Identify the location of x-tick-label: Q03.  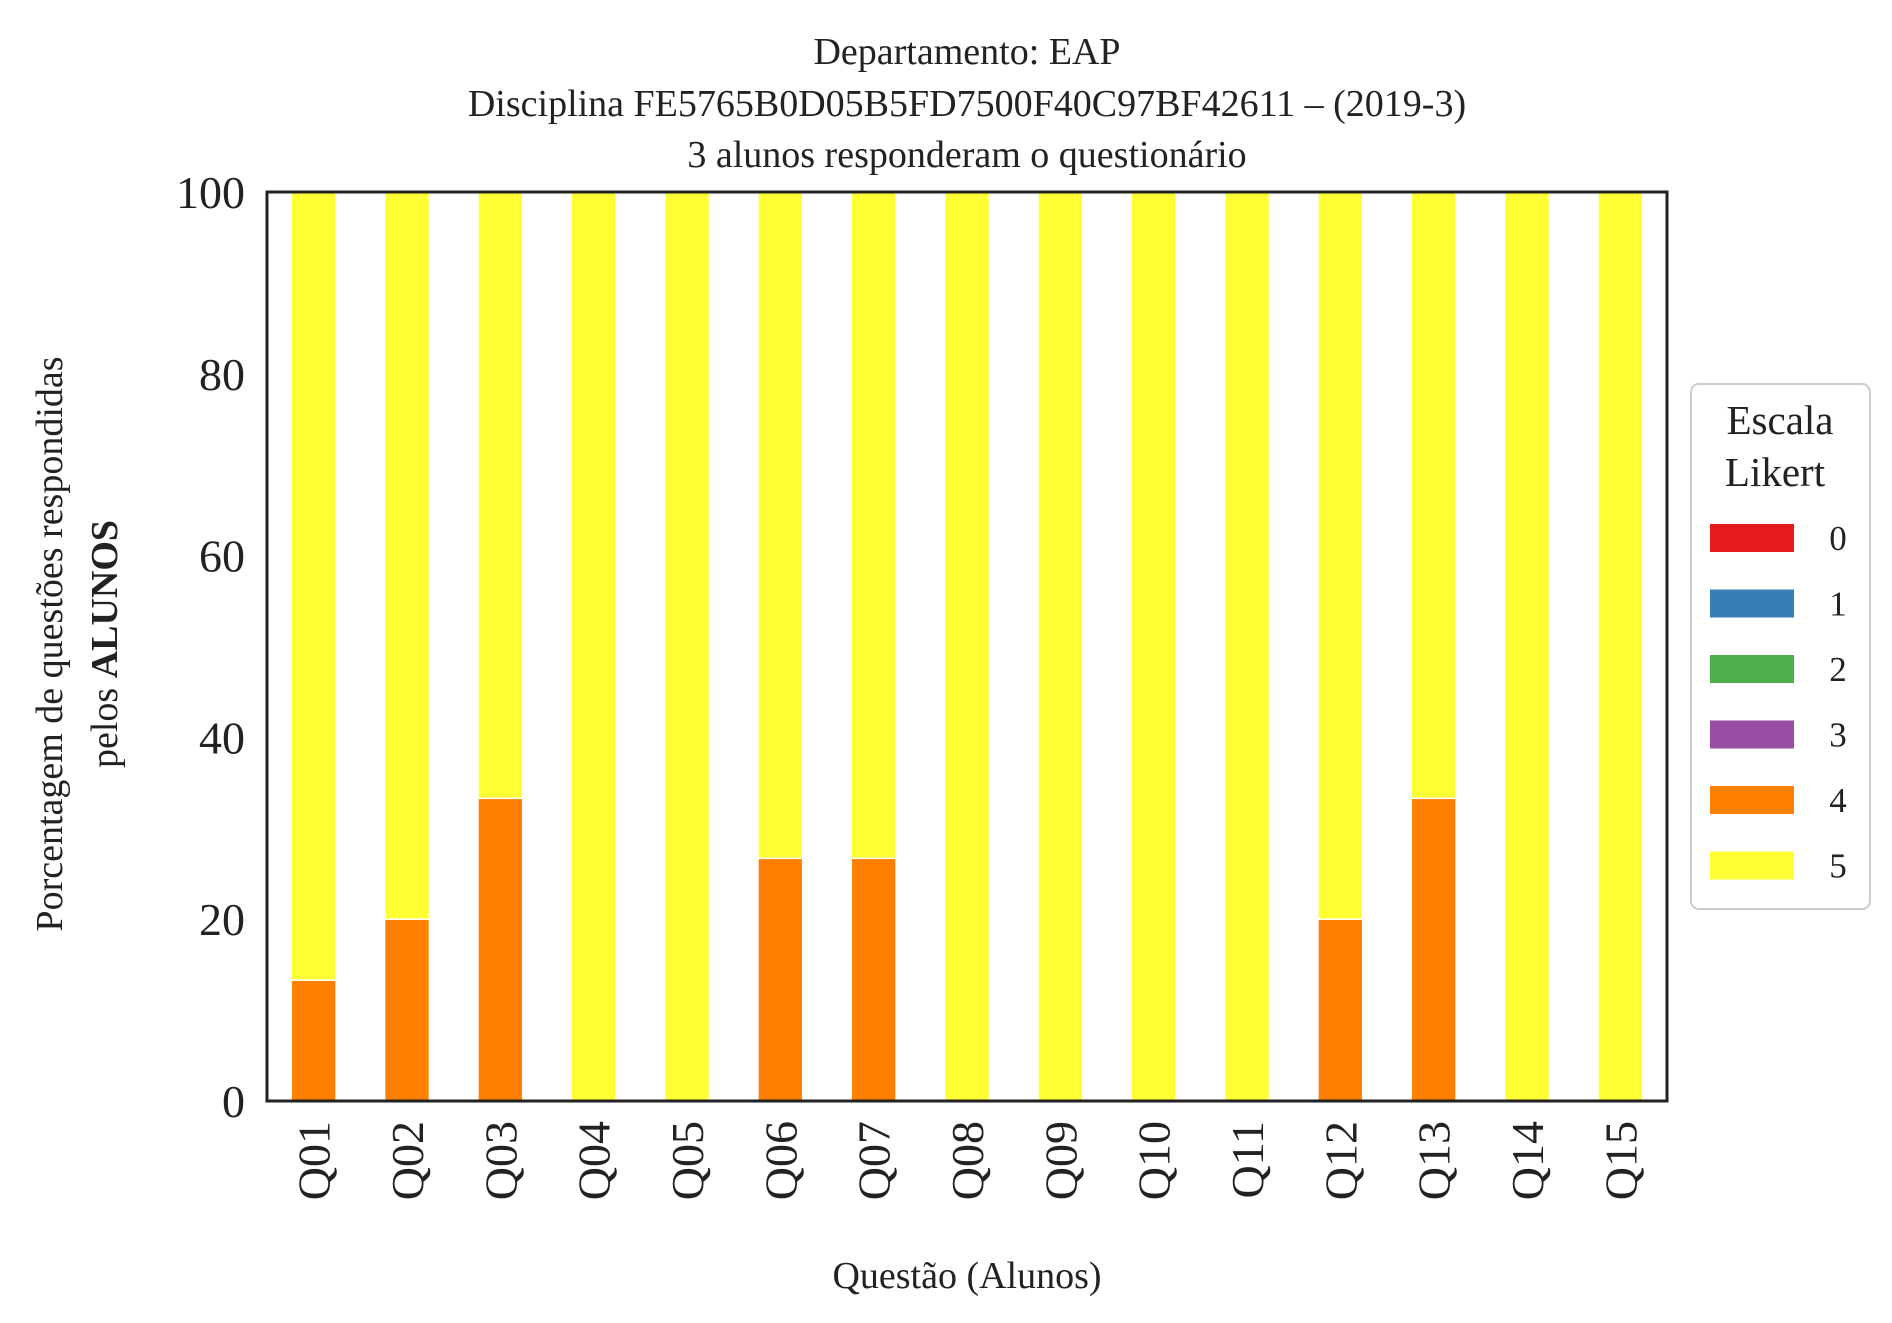
(500, 1160).